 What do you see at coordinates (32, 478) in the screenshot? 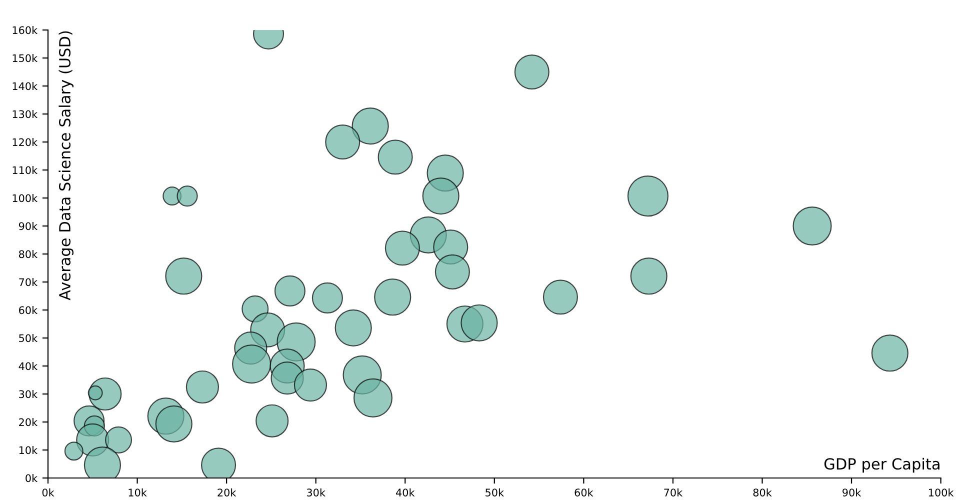
I see `y-tick-label: 0k` at bounding box center [32, 478].